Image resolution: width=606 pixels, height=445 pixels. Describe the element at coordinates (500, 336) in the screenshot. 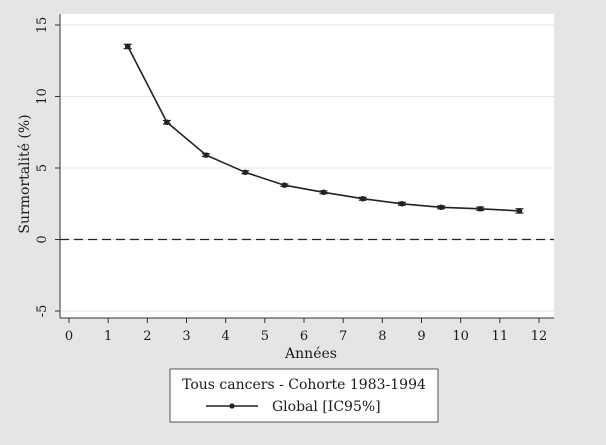

I see `x-tick-label: 11` at that location.